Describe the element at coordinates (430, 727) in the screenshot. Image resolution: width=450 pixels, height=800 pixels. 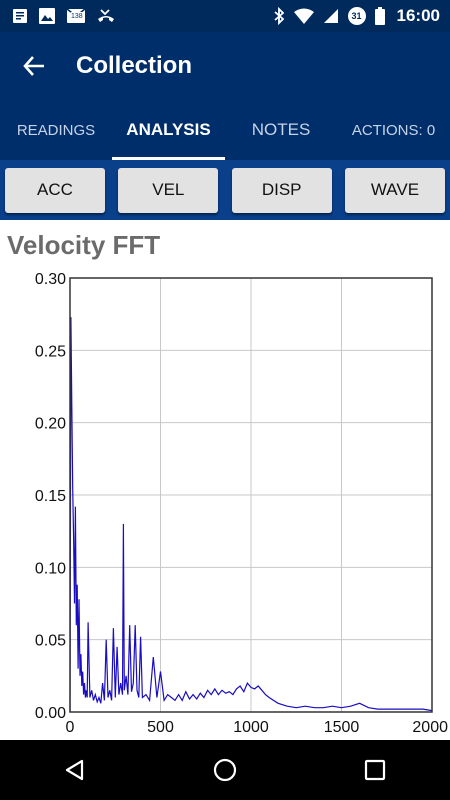
I see `x-tick-label: 2000` at that location.